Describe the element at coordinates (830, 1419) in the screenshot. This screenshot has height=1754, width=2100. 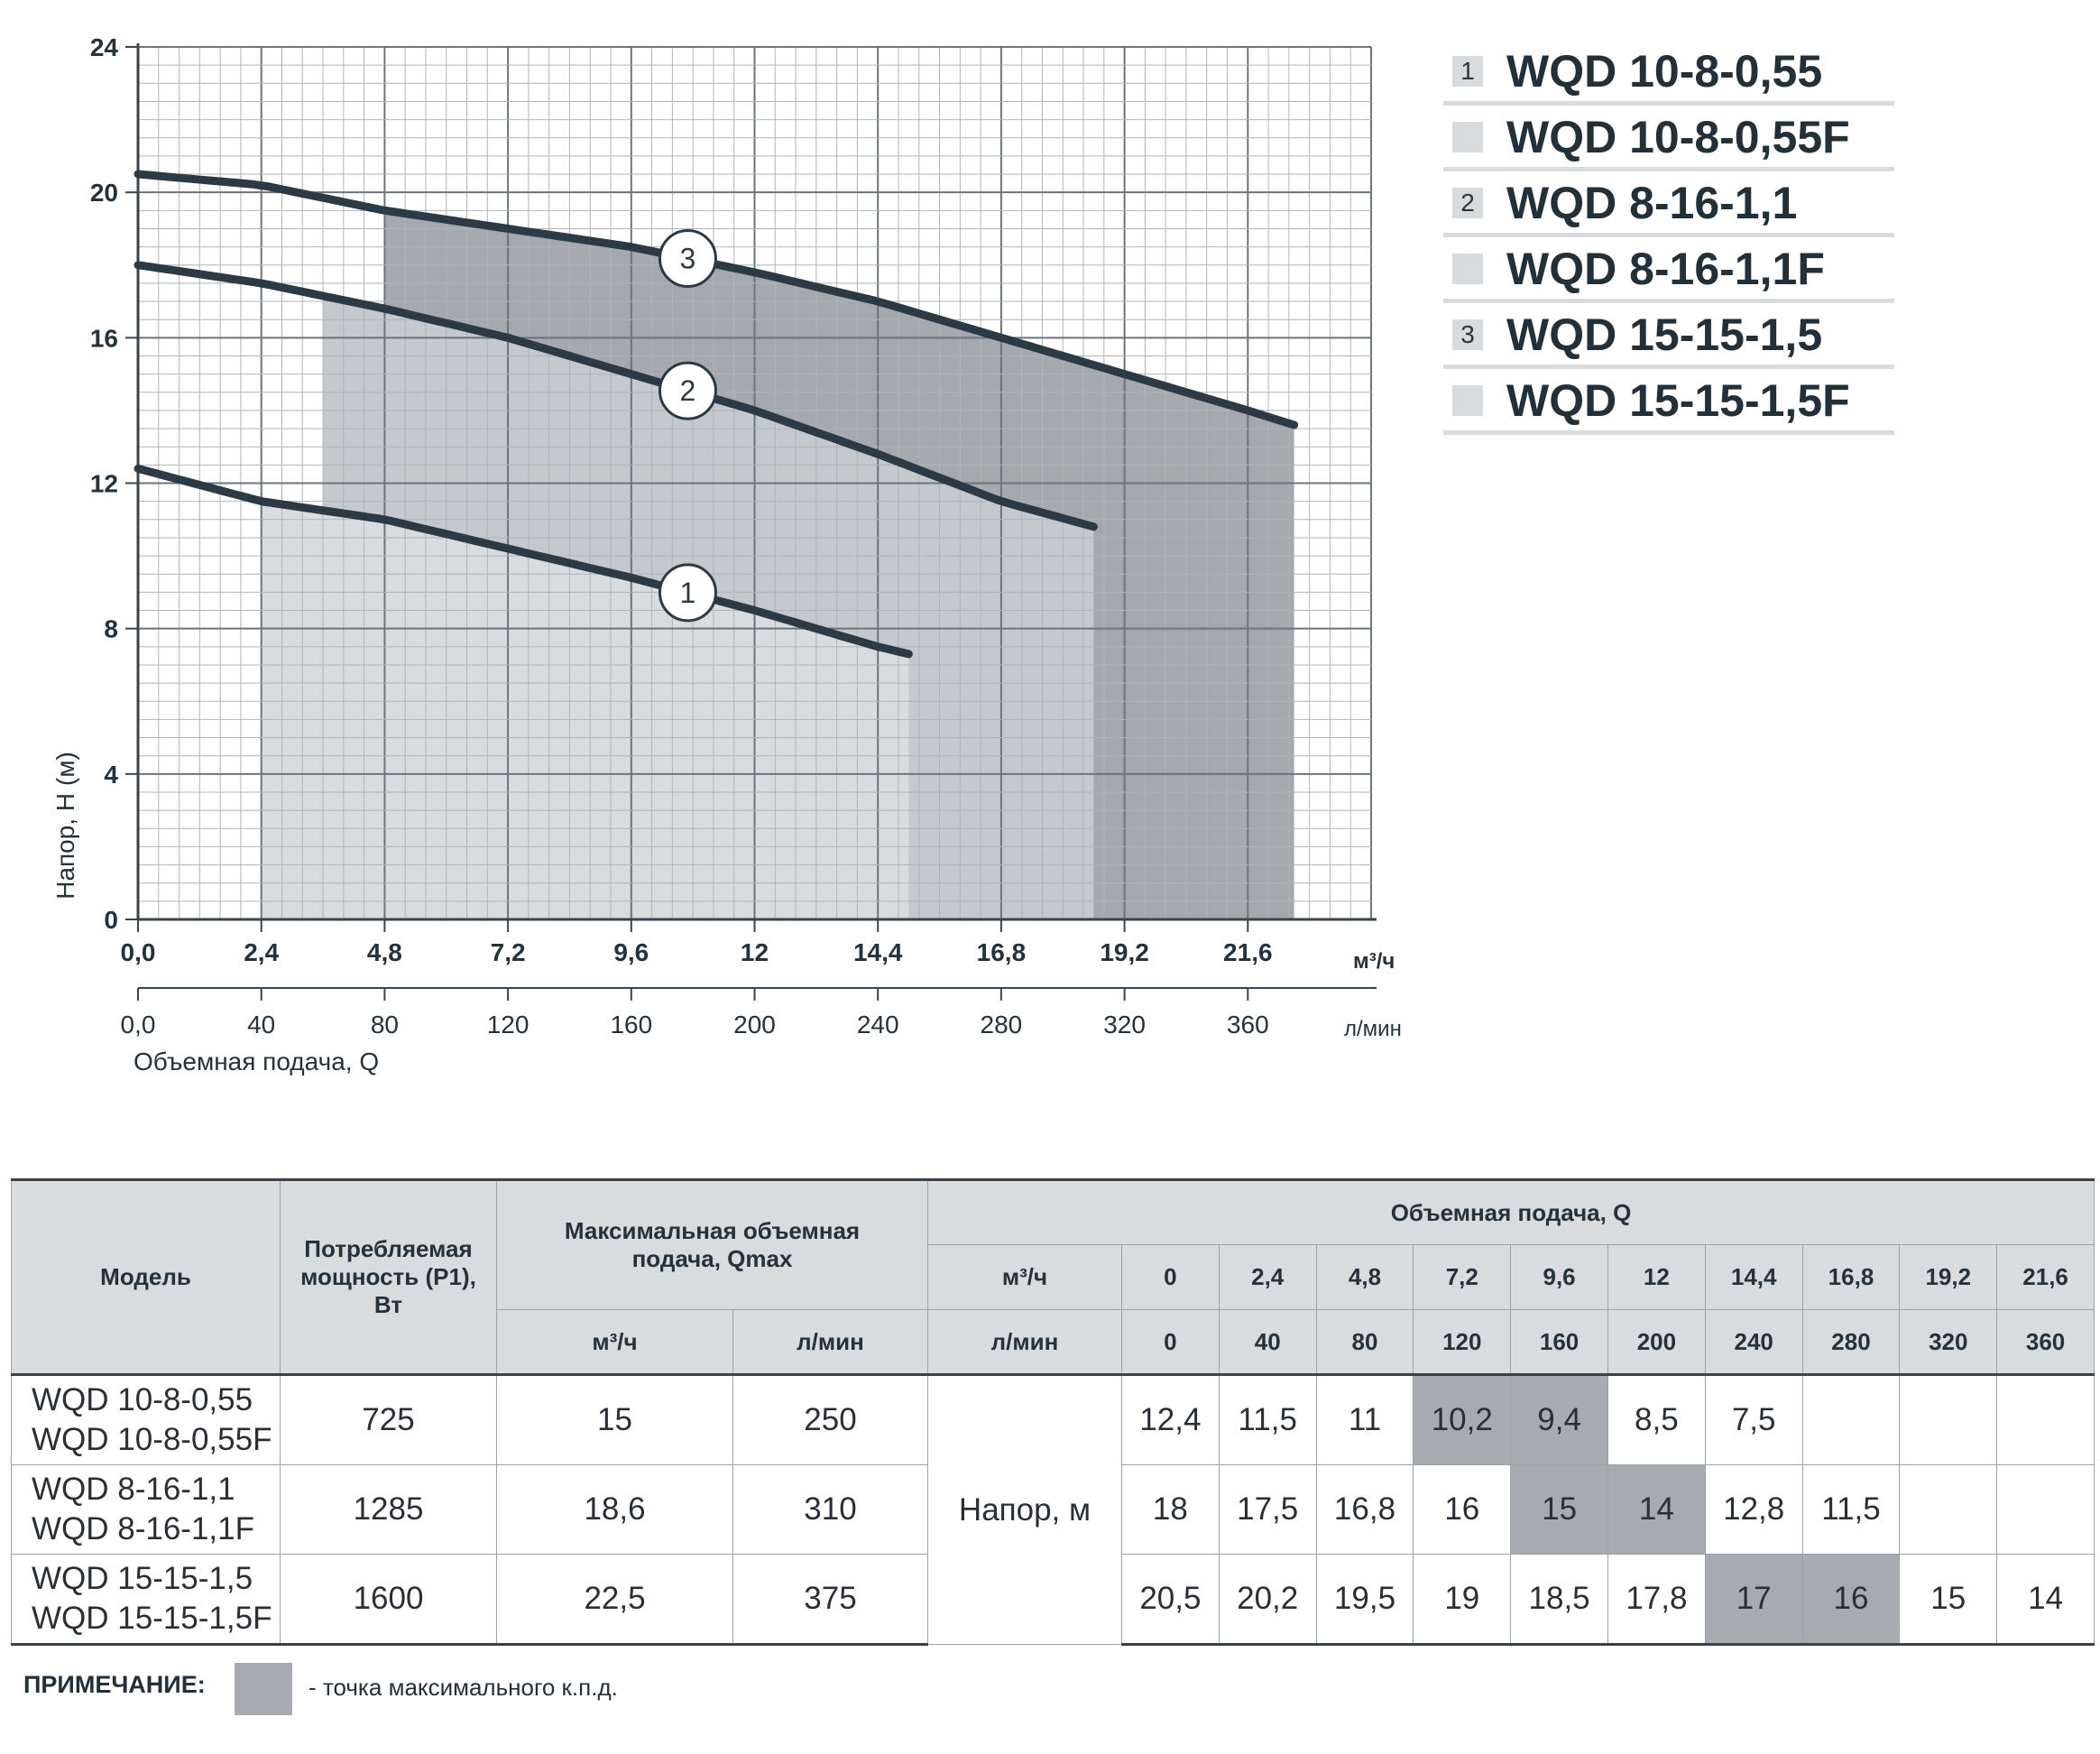
I see `qmax-lmin-cell: 250` at that location.